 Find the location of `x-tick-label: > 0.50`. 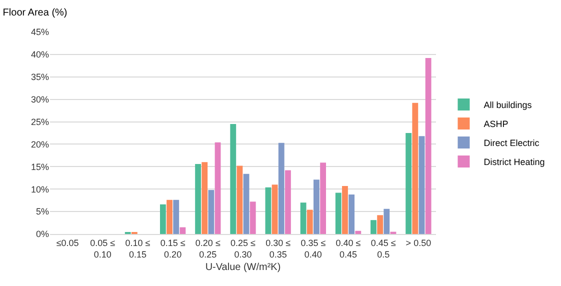

x-tick-label: > 0.50 is located at coordinates (419, 243).